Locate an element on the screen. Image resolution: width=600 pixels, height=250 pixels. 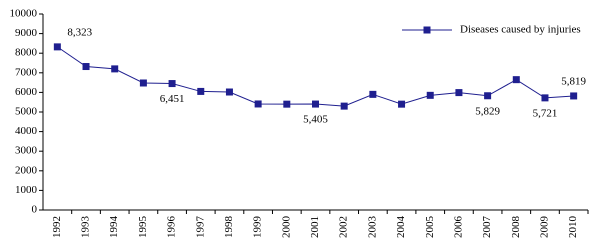
x-tick-label: 2007 is located at coordinates (487, 227).